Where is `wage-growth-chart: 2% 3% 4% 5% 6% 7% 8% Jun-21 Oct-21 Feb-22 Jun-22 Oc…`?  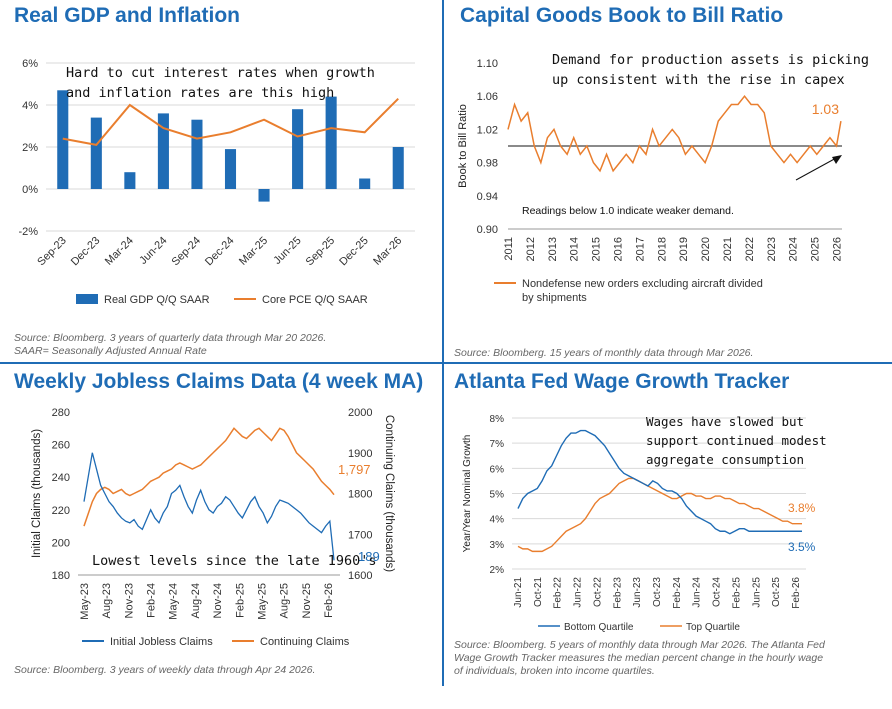 wage-growth-chart: 2% 3% 4% 5% 6% 7% 8% Jun-21 Oct-21 Feb-22 Jun-22 Oc… is located at coordinates (644, 523).